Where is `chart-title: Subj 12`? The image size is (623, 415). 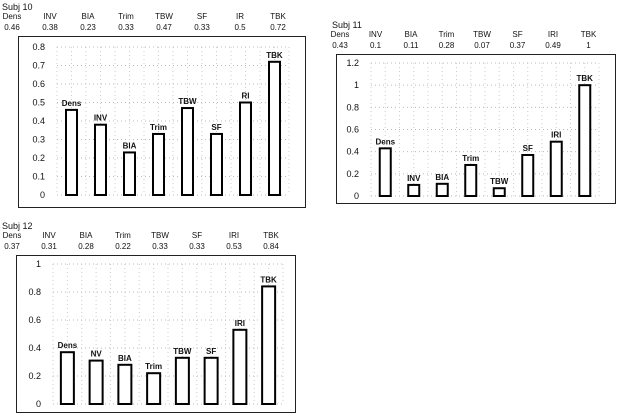
chart-title: Subj 12 is located at coordinates (17, 226).